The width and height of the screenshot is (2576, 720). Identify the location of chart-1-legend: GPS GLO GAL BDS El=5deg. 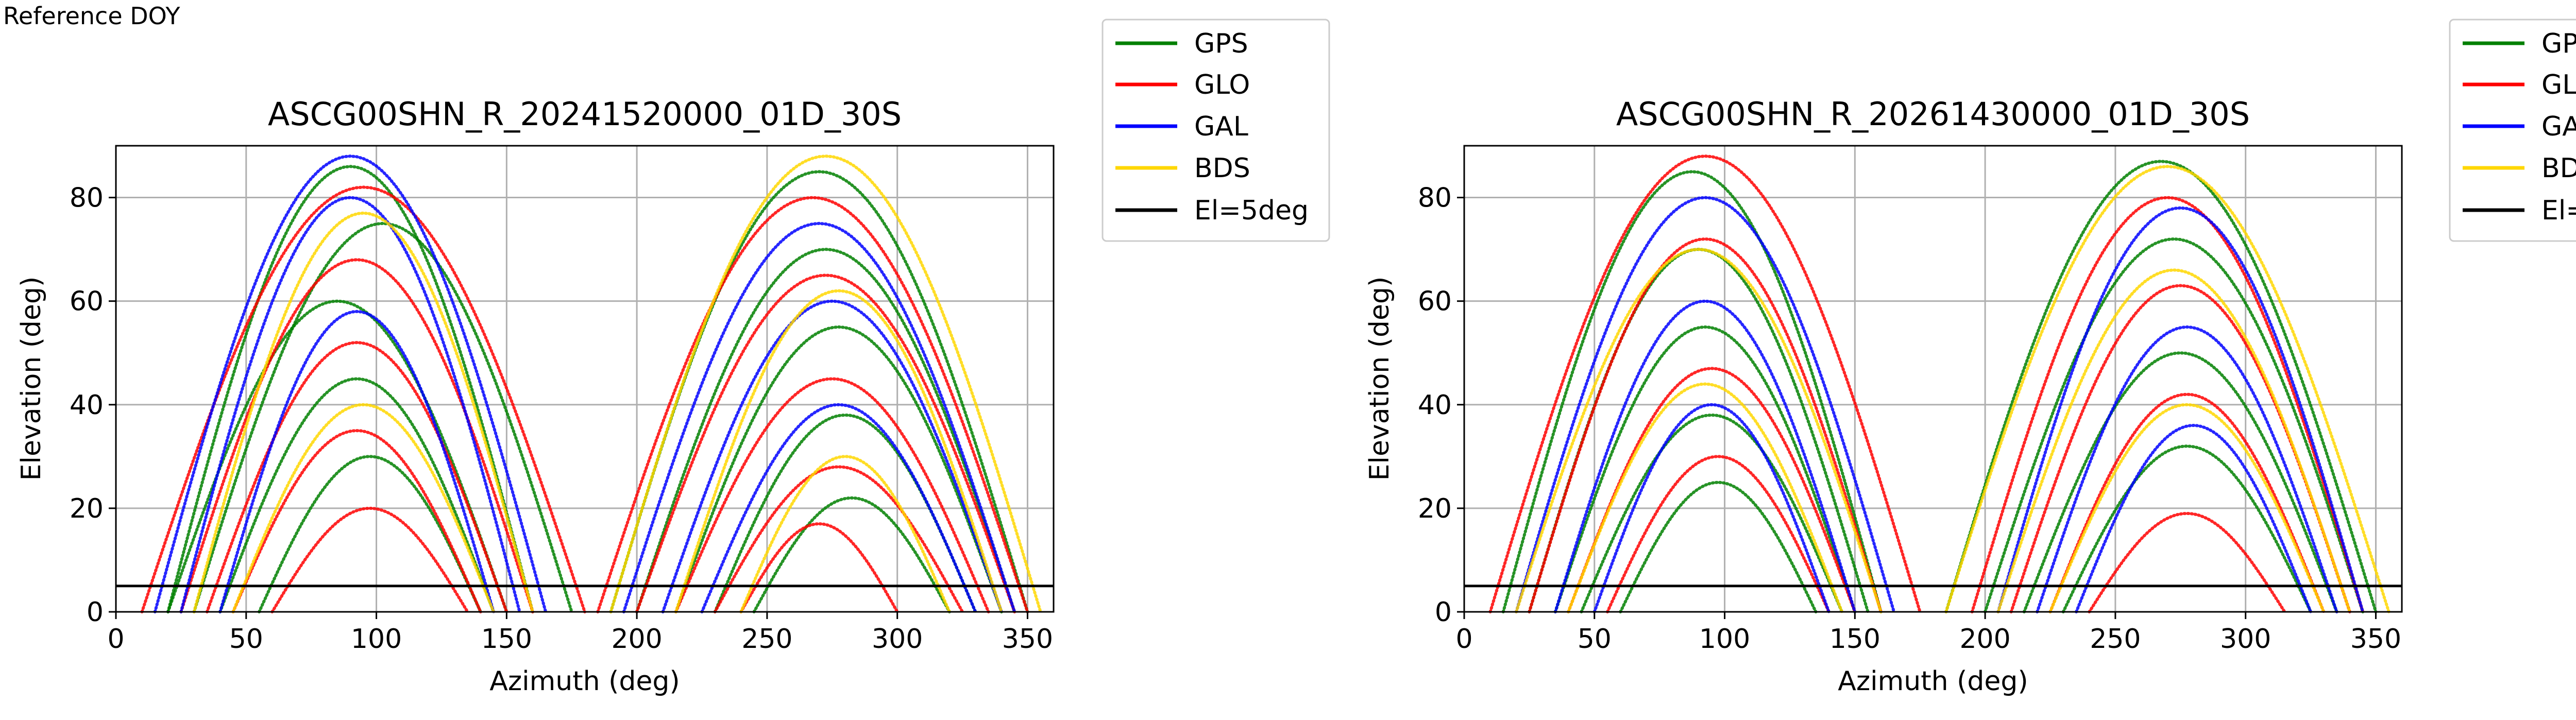
(1215, 130).